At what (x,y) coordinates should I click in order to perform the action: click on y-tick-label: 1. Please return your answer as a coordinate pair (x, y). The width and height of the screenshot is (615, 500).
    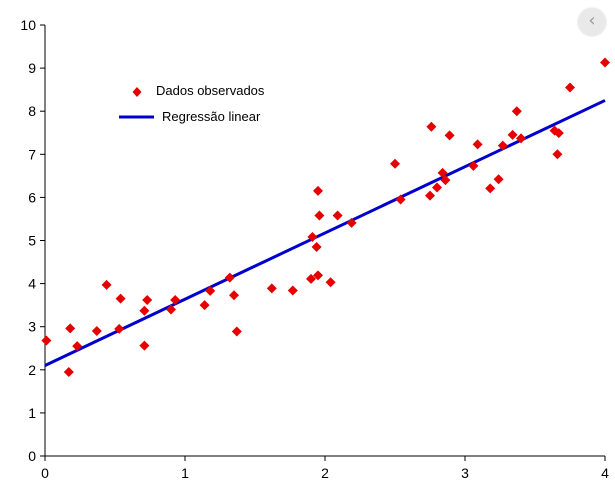
    Looking at the image, I should click on (32, 413).